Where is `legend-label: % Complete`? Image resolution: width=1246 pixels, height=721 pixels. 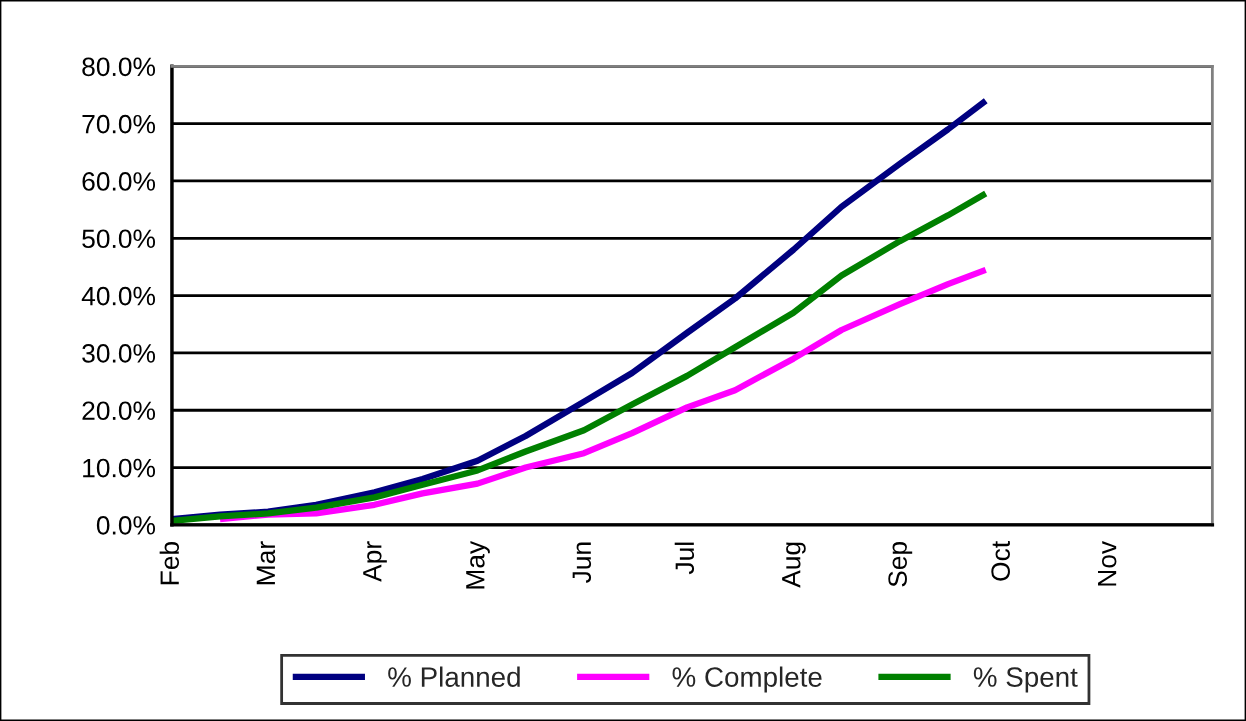
legend-label: % Complete is located at coordinates (747, 679).